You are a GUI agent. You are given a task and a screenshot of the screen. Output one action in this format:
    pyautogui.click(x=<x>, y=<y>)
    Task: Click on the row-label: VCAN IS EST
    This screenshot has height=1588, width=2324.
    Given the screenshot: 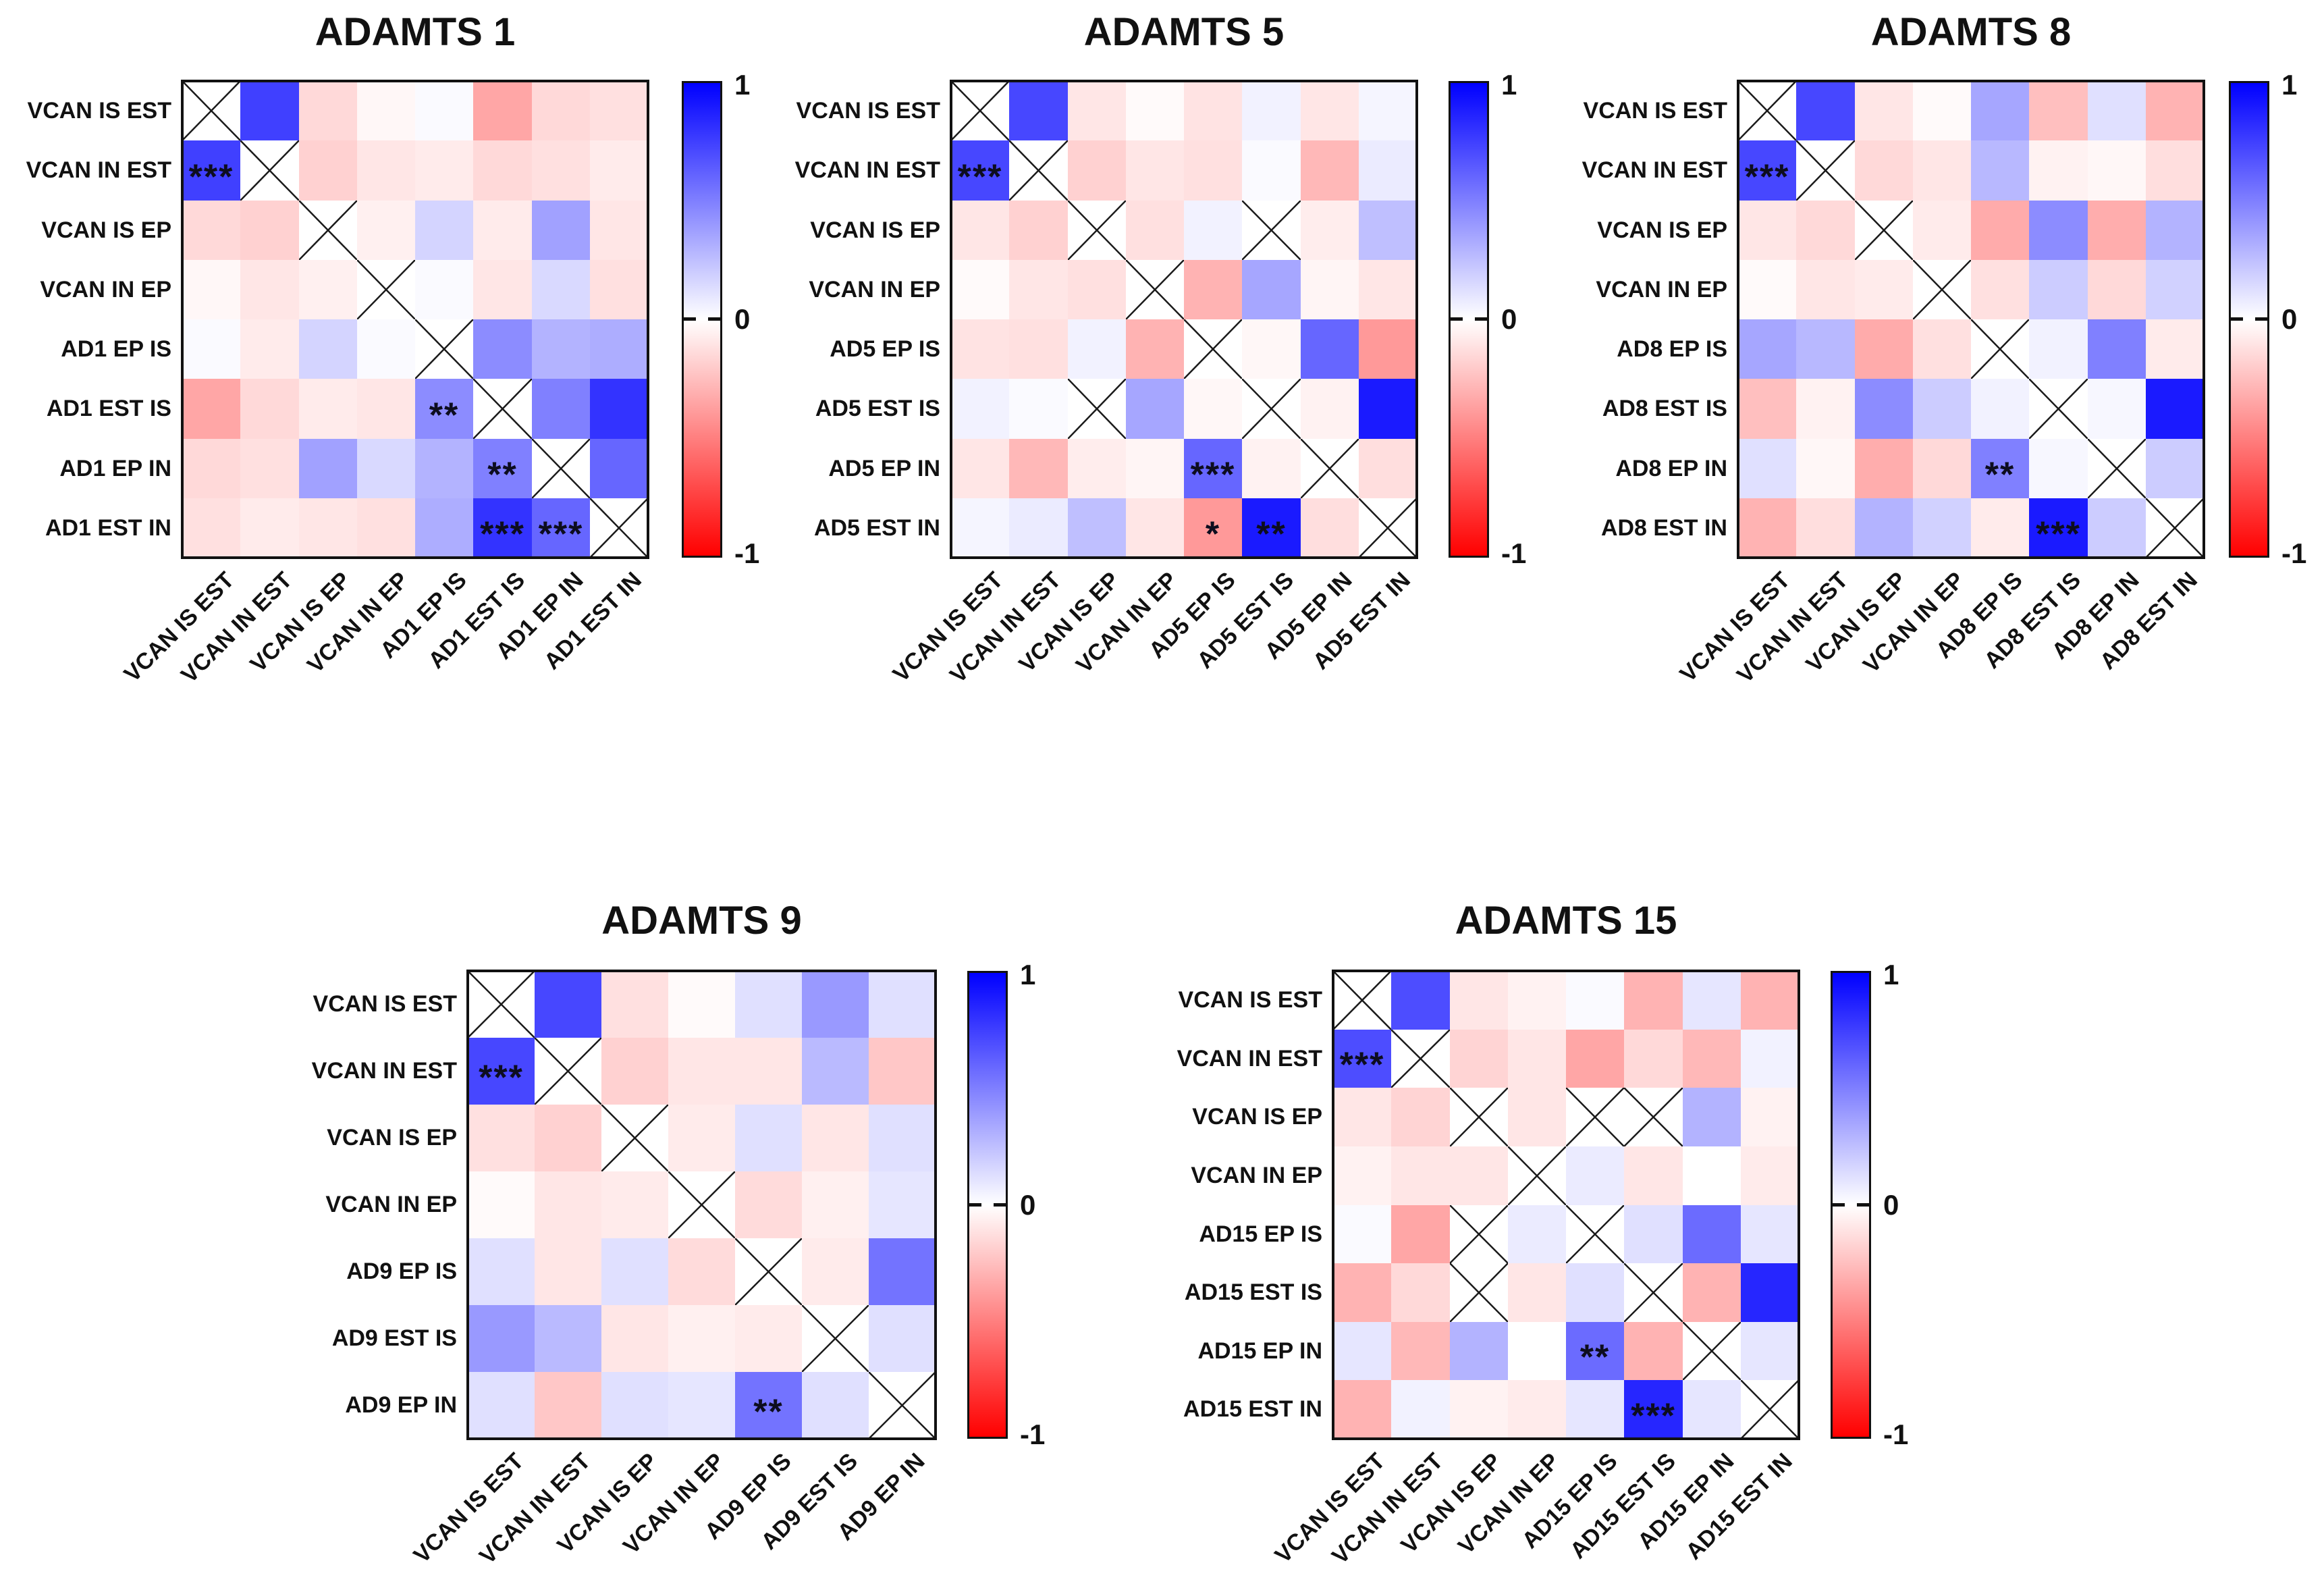 What is the action you would take?
    pyautogui.click(x=868, y=110)
    